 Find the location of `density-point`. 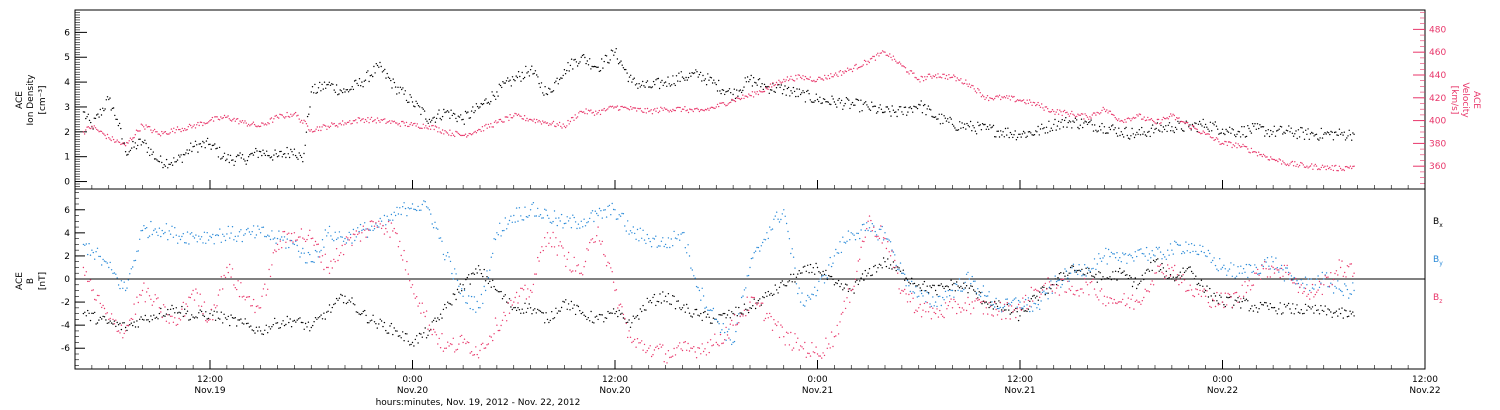

density-point is located at coordinates (429, 119).